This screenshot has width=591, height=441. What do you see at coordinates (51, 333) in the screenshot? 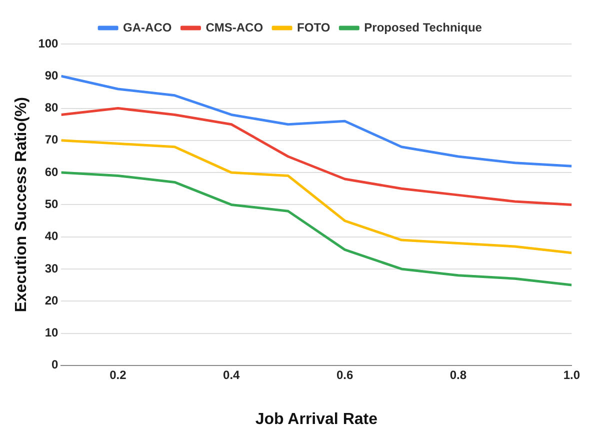
I see `y-tick-label: 10` at bounding box center [51, 333].